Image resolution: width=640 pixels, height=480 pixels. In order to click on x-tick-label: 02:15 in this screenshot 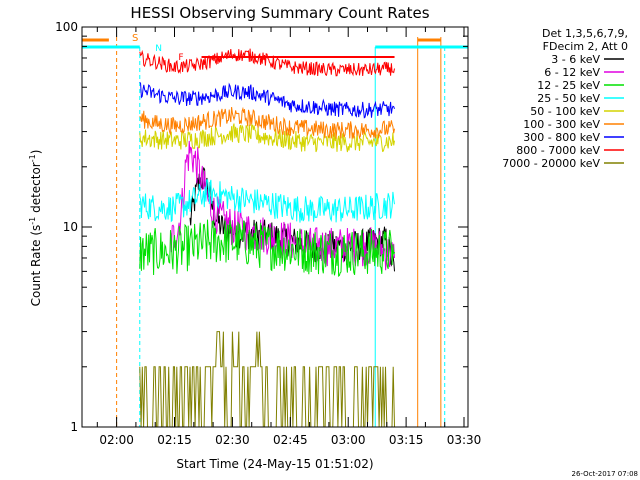, I will do `click(174, 440)`.